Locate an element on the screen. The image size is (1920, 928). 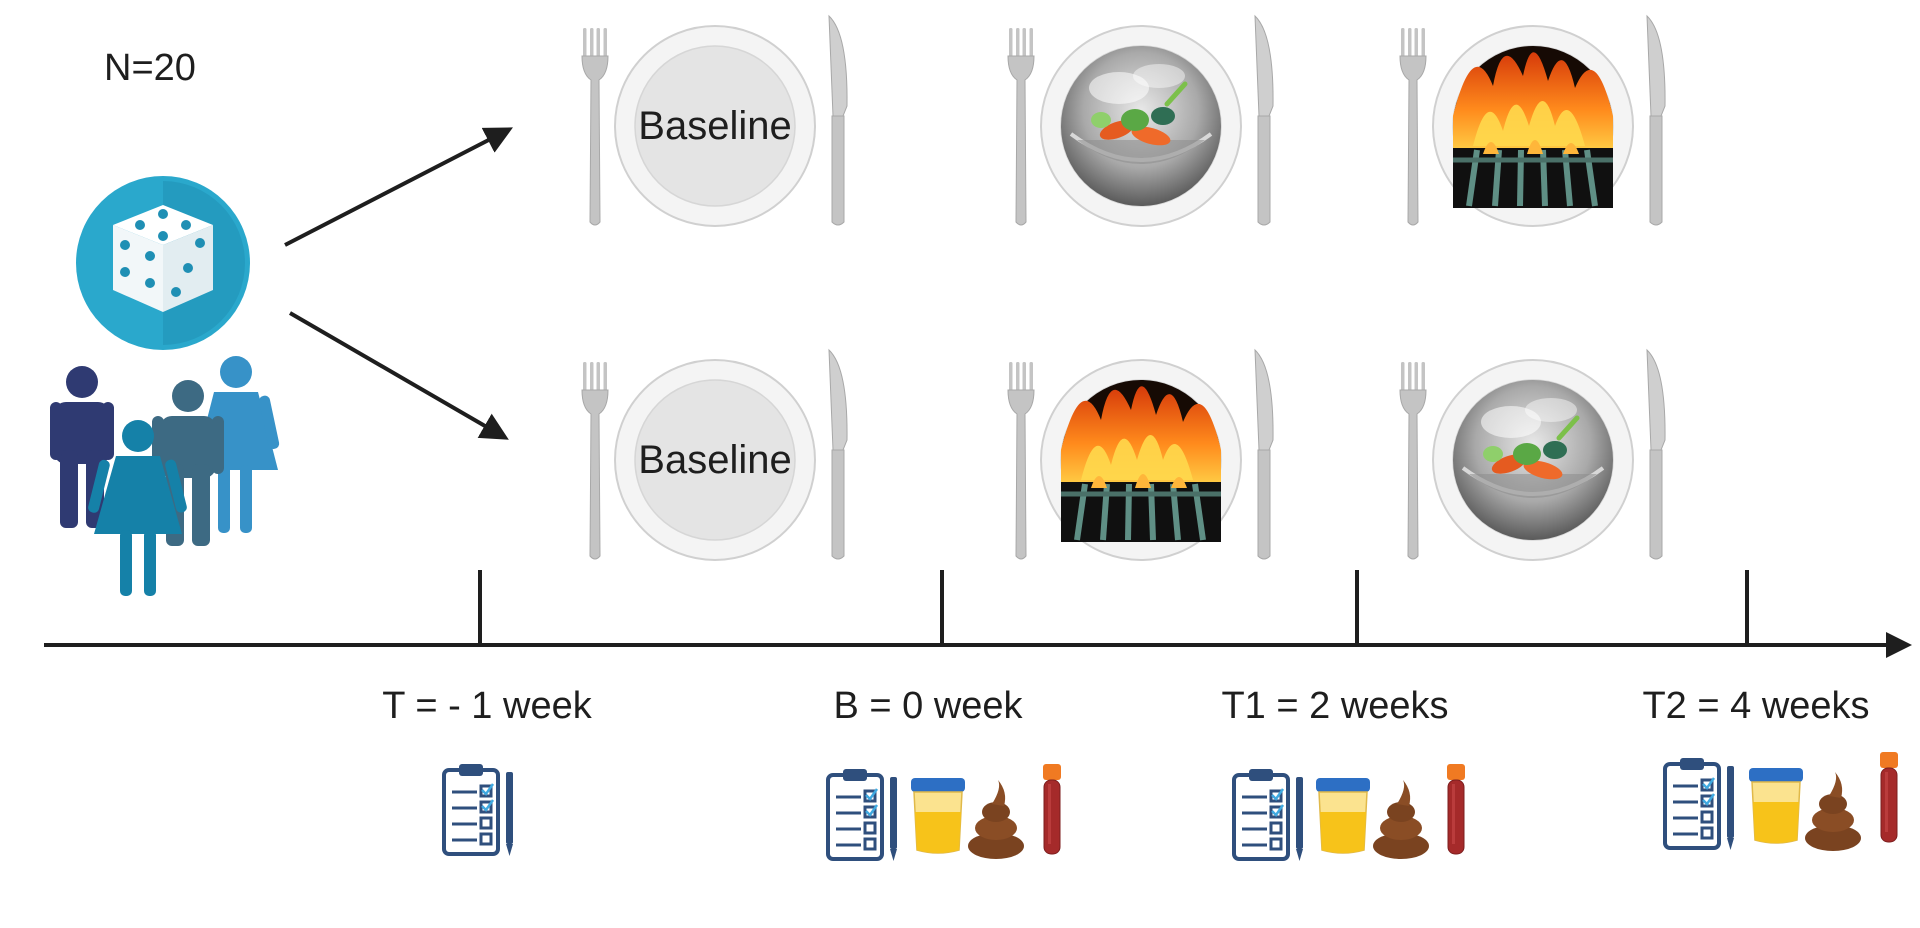
participants-group: N=20 is located at coordinates (165, 321).